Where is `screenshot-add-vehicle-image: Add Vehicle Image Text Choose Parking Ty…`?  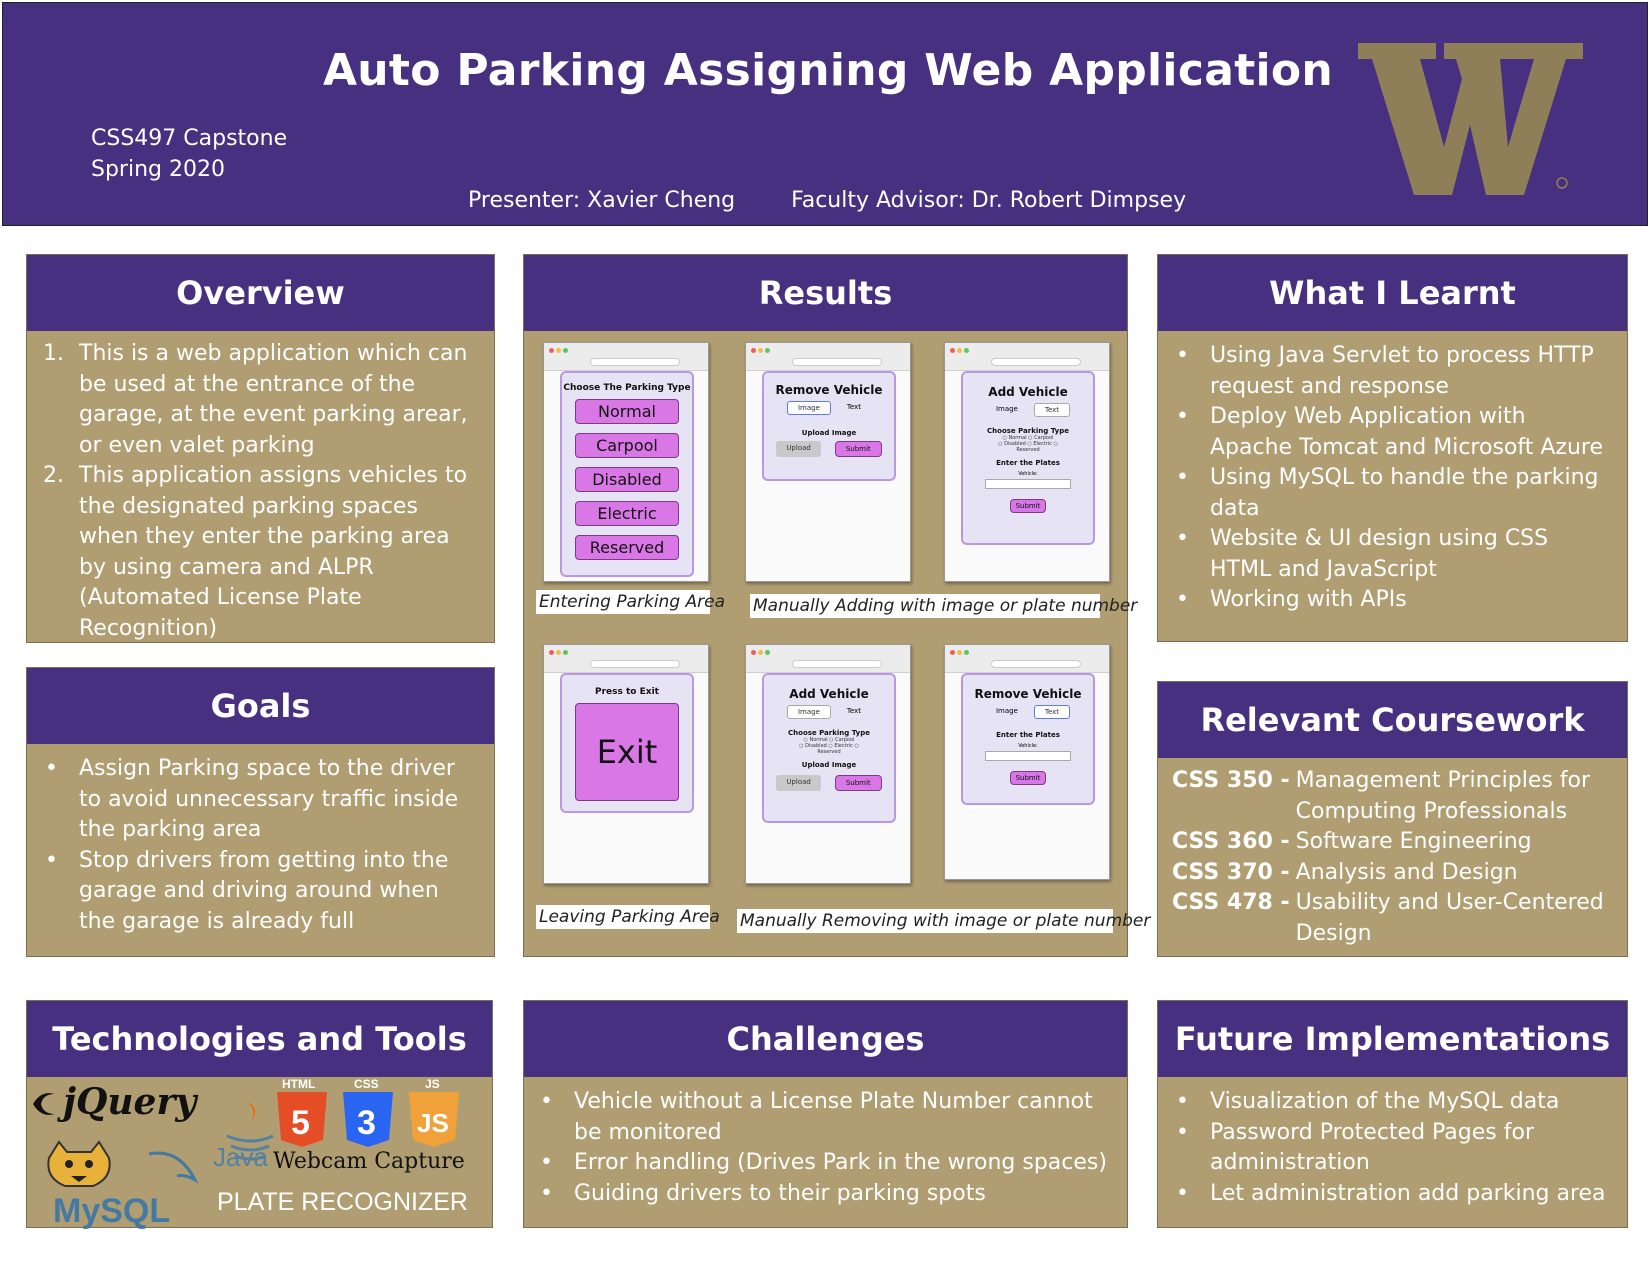 screenshot-add-vehicle-image: Add Vehicle Image Text Choose Parking Ty… is located at coordinates (828, 764).